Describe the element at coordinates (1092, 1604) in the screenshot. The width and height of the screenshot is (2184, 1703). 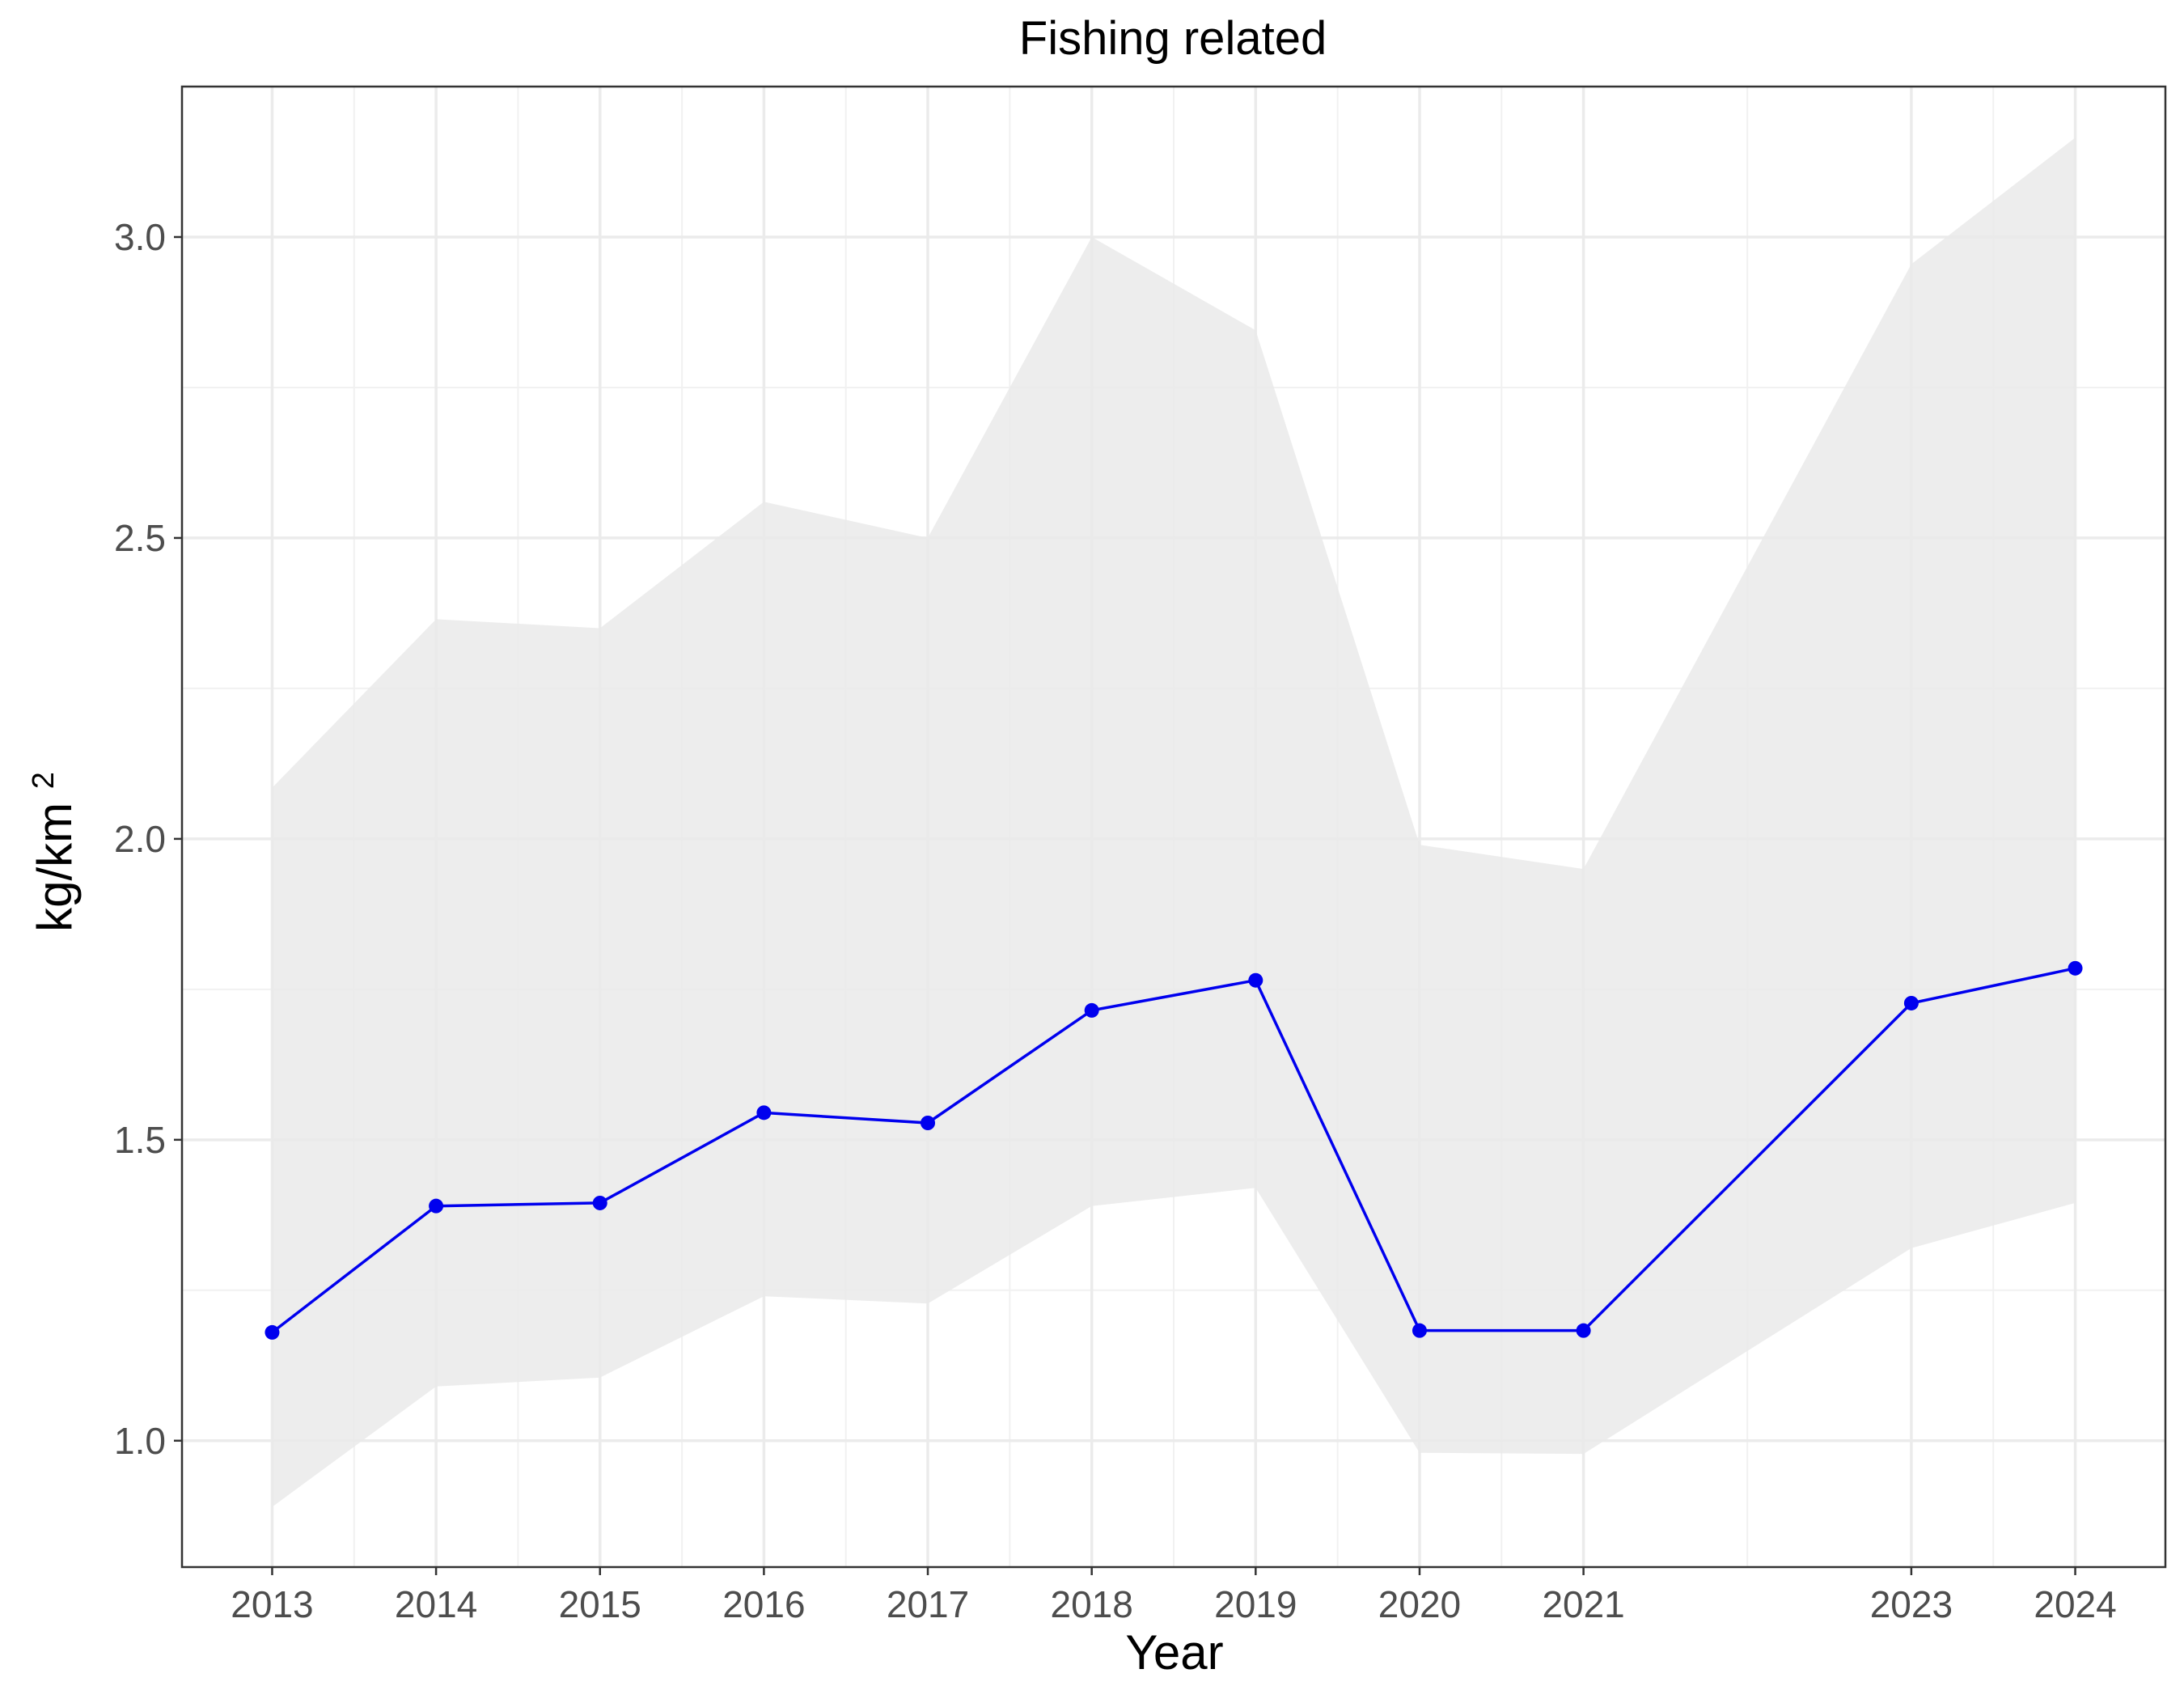
I see `x-tick-label: 2018` at that location.